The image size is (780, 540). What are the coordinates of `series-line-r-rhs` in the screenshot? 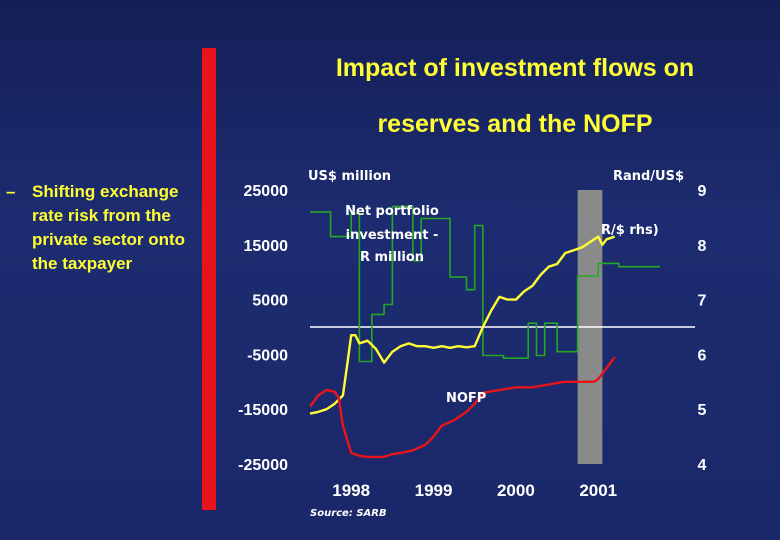 It's located at (462, 325).